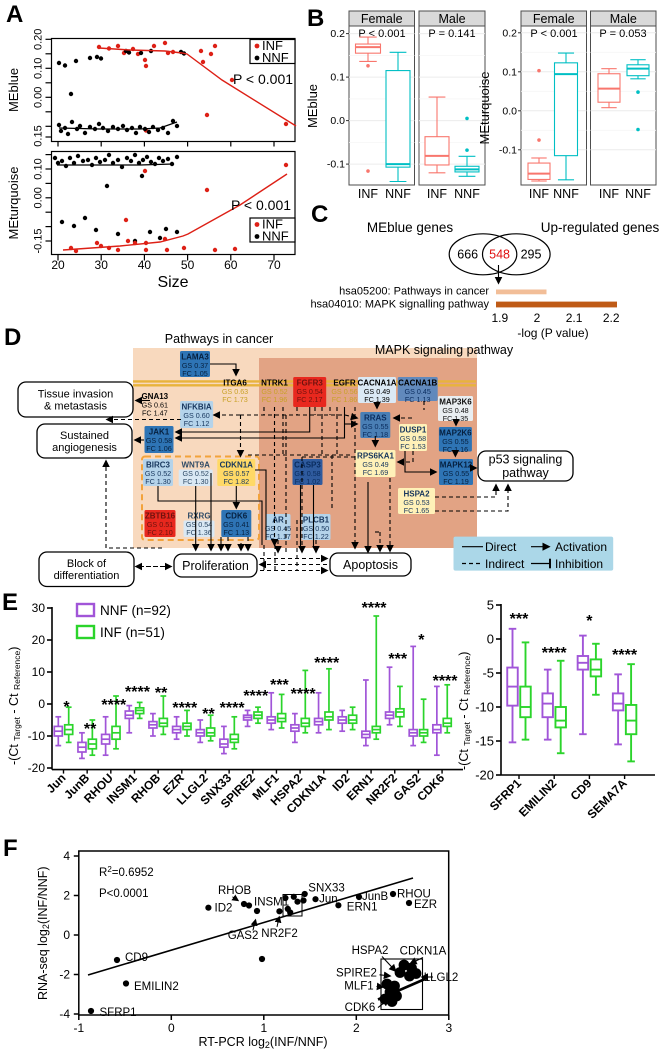 Image resolution: width=665 pixels, height=1058 pixels. Describe the element at coordinates (235, 399) in the screenshot. I see `svg-text: FC 1.73` at that location.